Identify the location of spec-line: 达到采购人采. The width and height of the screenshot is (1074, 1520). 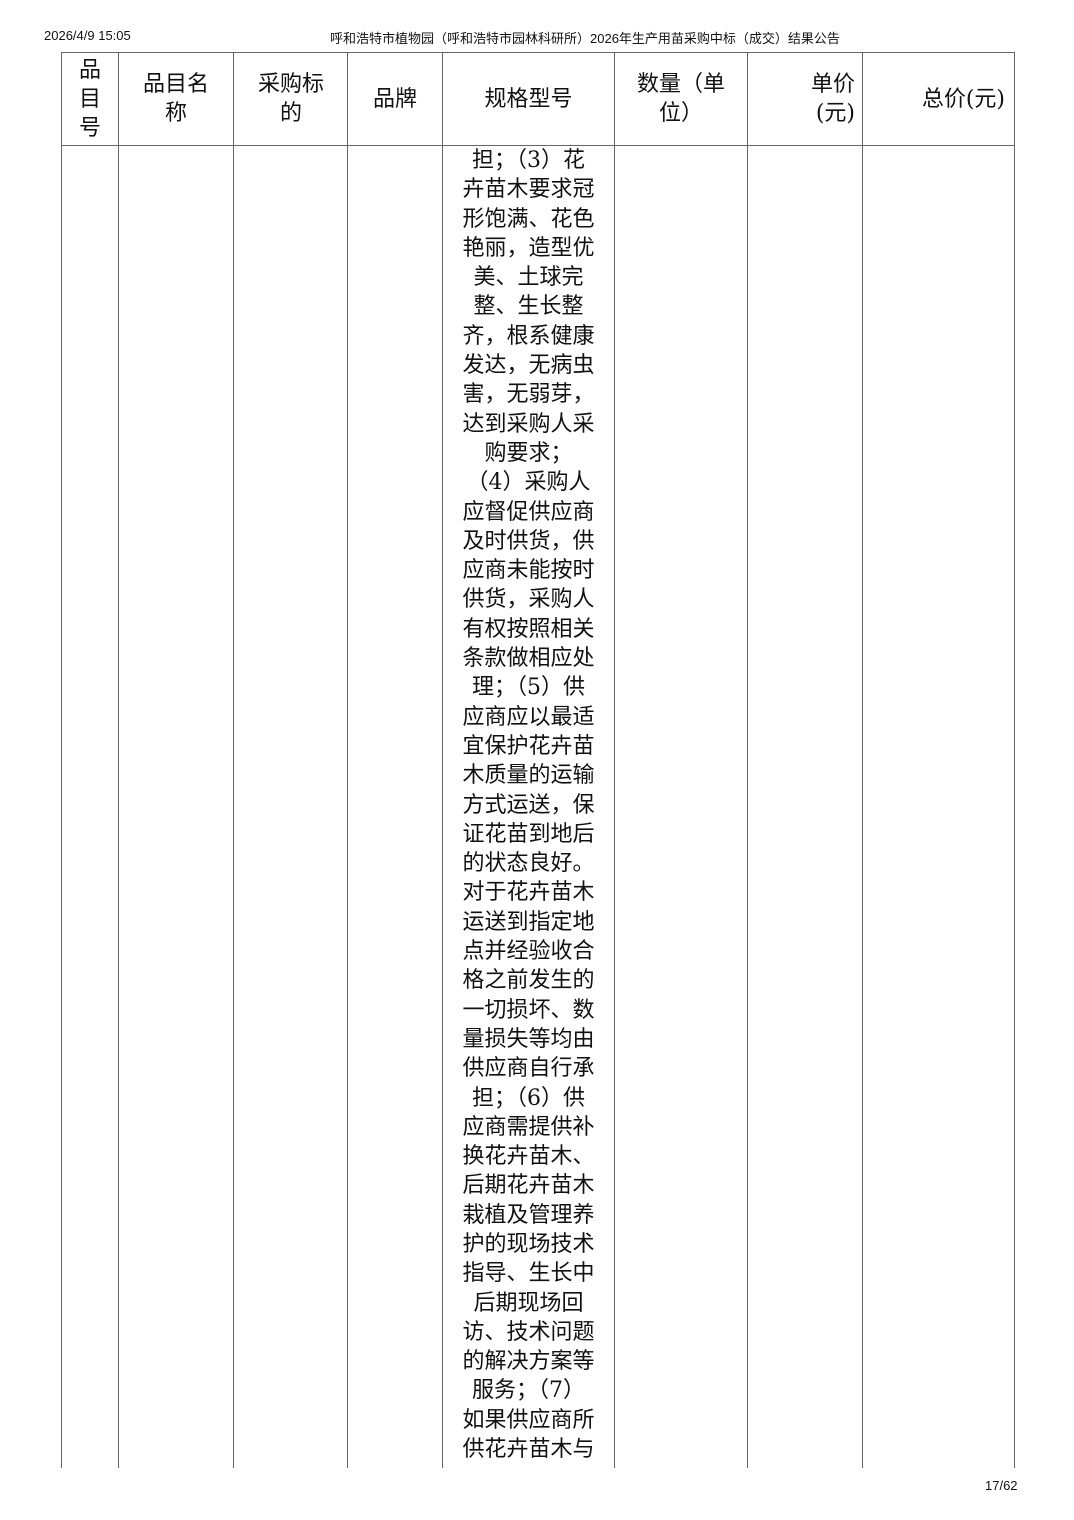
(528, 424).